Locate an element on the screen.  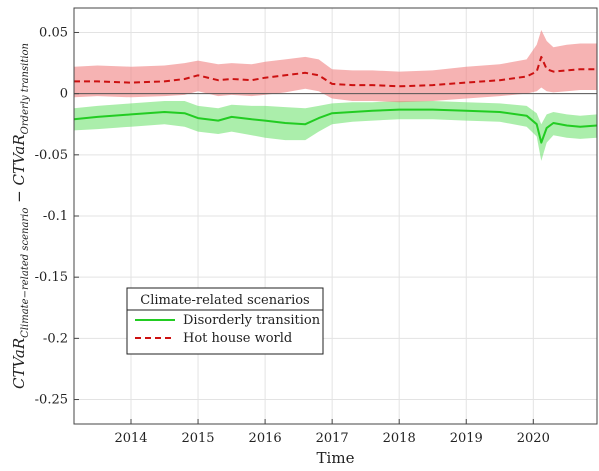
y-tick-label: -0.15 is located at coordinates (51, 277).